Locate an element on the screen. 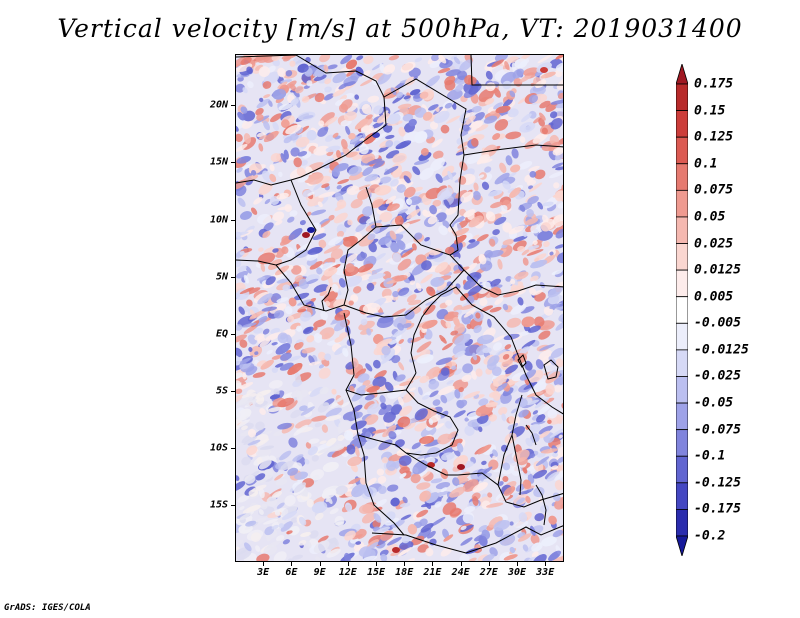  colorbar-label: 0.125 is located at coordinates (714, 137).